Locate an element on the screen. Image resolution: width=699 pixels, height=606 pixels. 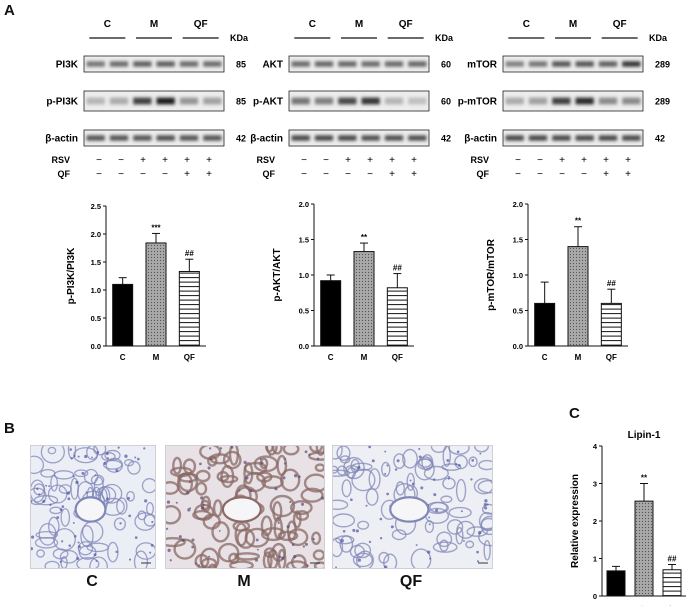
panel-letter-c: C is located at coordinates (574, 413).